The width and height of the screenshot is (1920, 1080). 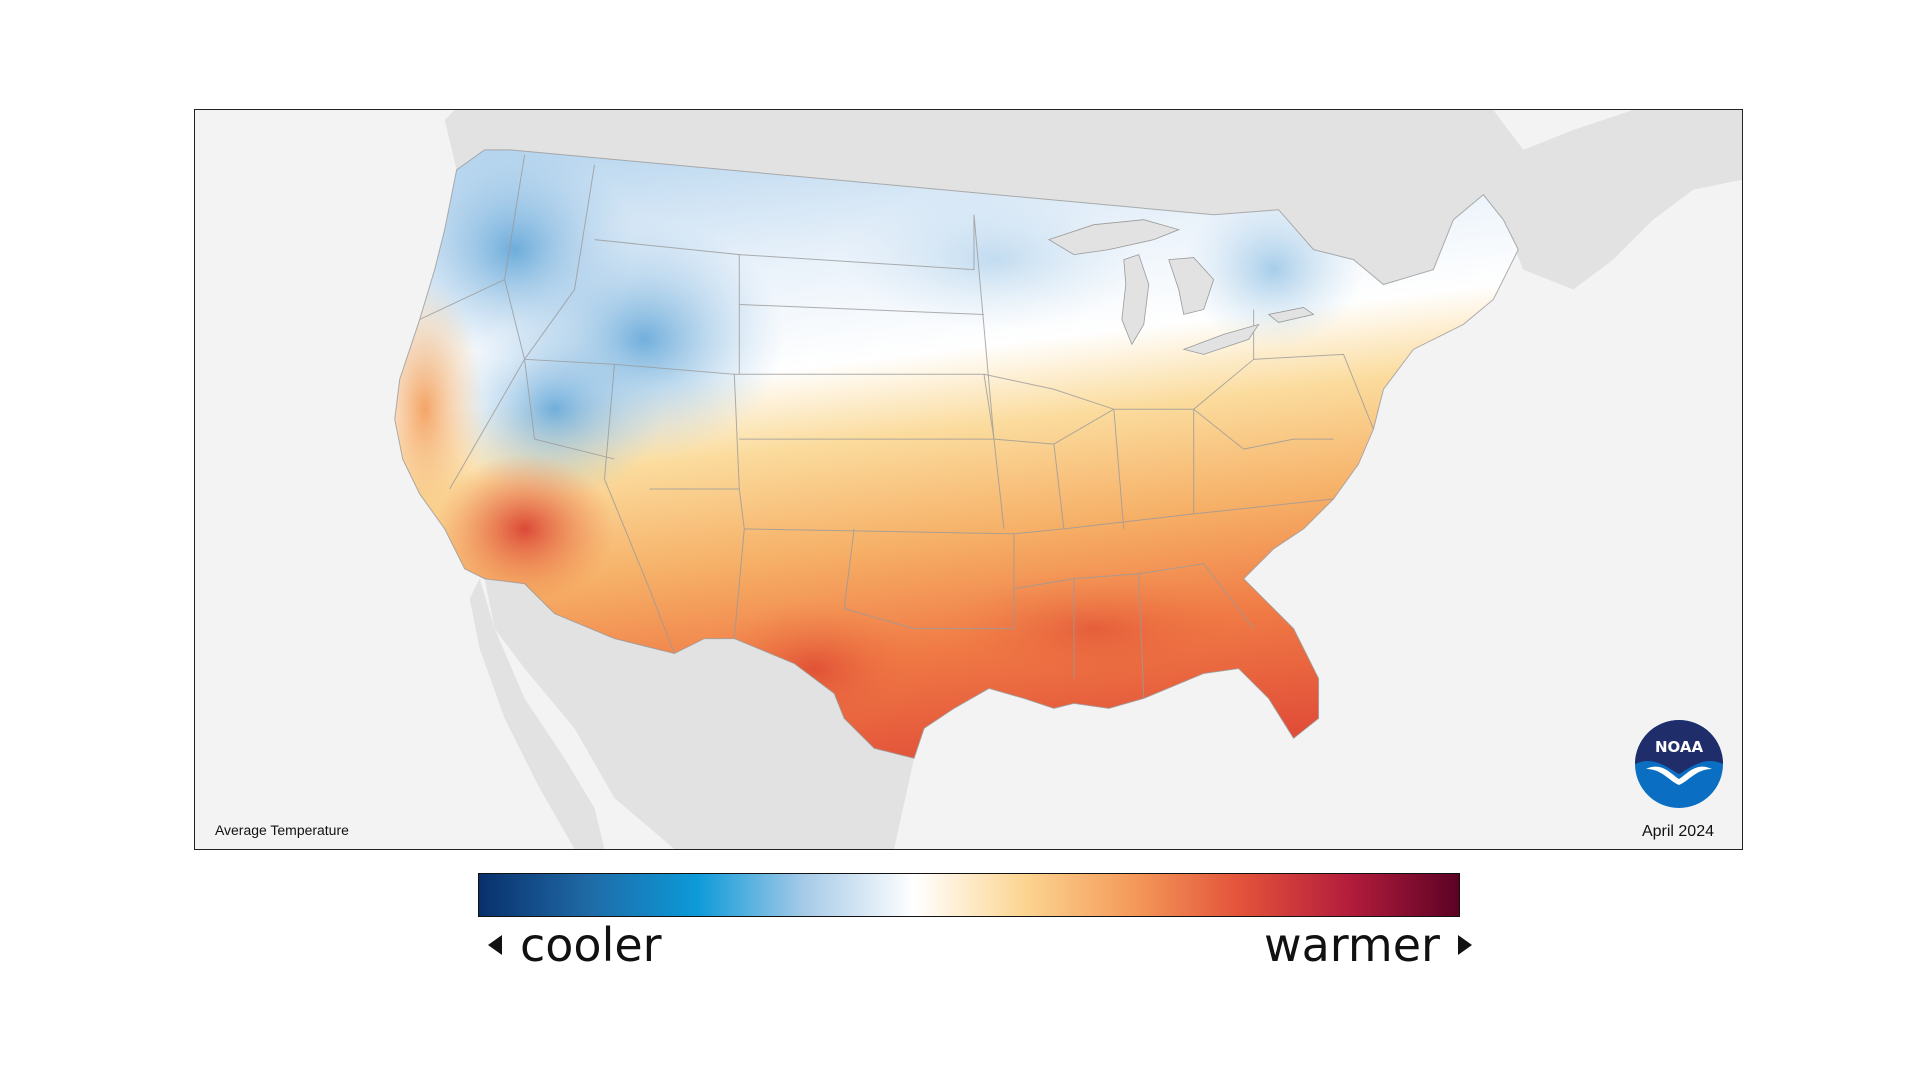 What do you see at coordinates (1135, 300) in the screenshot?
I see `lake-michigan` at bounding box center [1135, 300].